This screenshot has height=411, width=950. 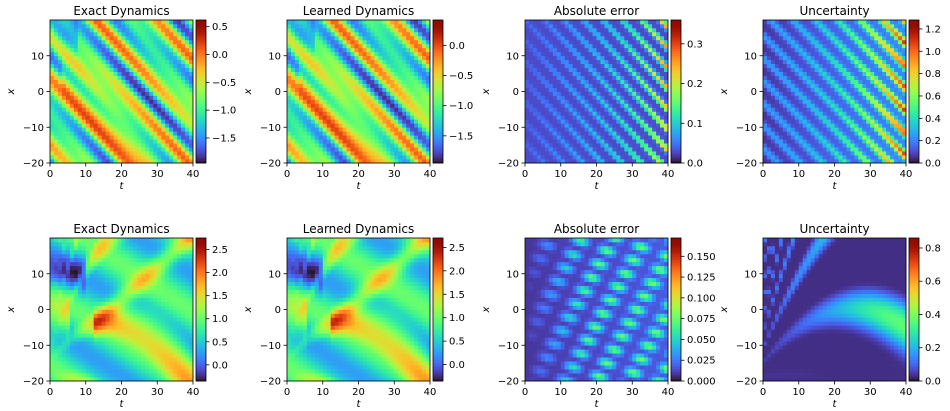 I want to click on y-tick-label: −10, so click(x=508, y=128).